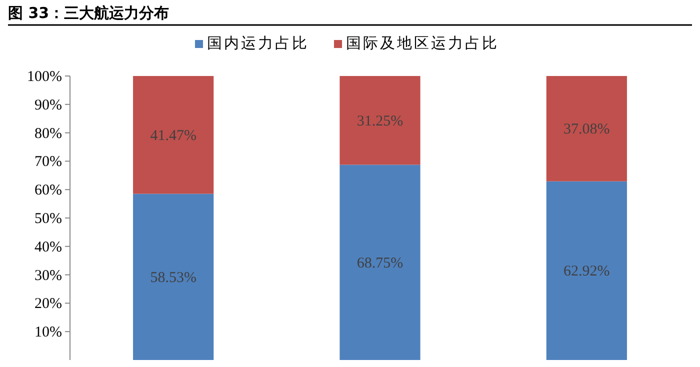  Describe the element at coordinates (48, 162) in the screenshot. I see `y-tick-label: 70%` at that location.